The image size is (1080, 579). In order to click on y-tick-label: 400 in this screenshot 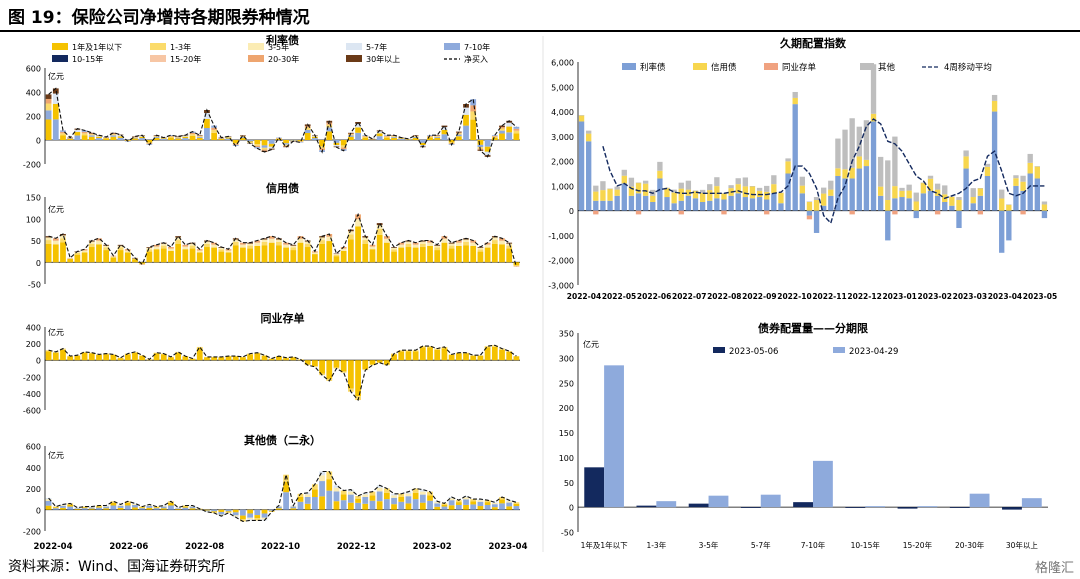, I will do `click(33, 328)`.